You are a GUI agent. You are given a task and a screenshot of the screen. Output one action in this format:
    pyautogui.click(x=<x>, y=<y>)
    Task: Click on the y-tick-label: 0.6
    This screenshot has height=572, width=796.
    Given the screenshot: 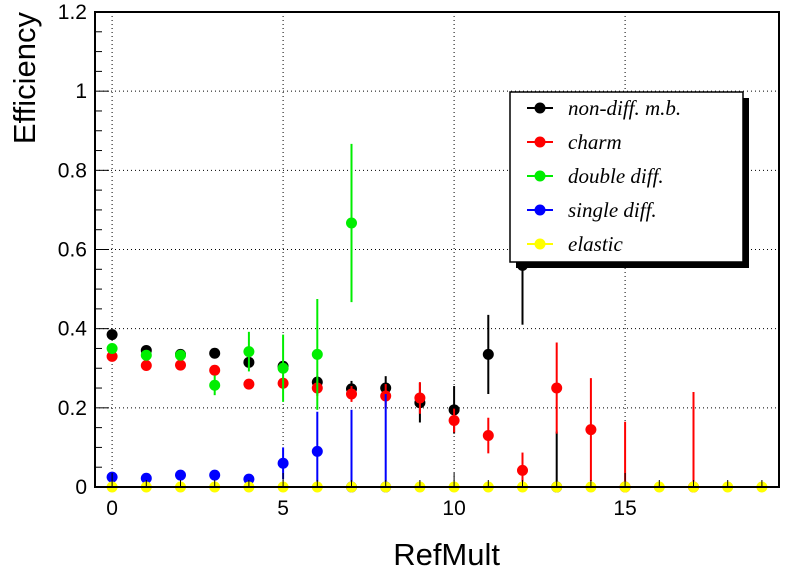 What is the action you would take?
    pyautogui.click(x=72, y=250)
    